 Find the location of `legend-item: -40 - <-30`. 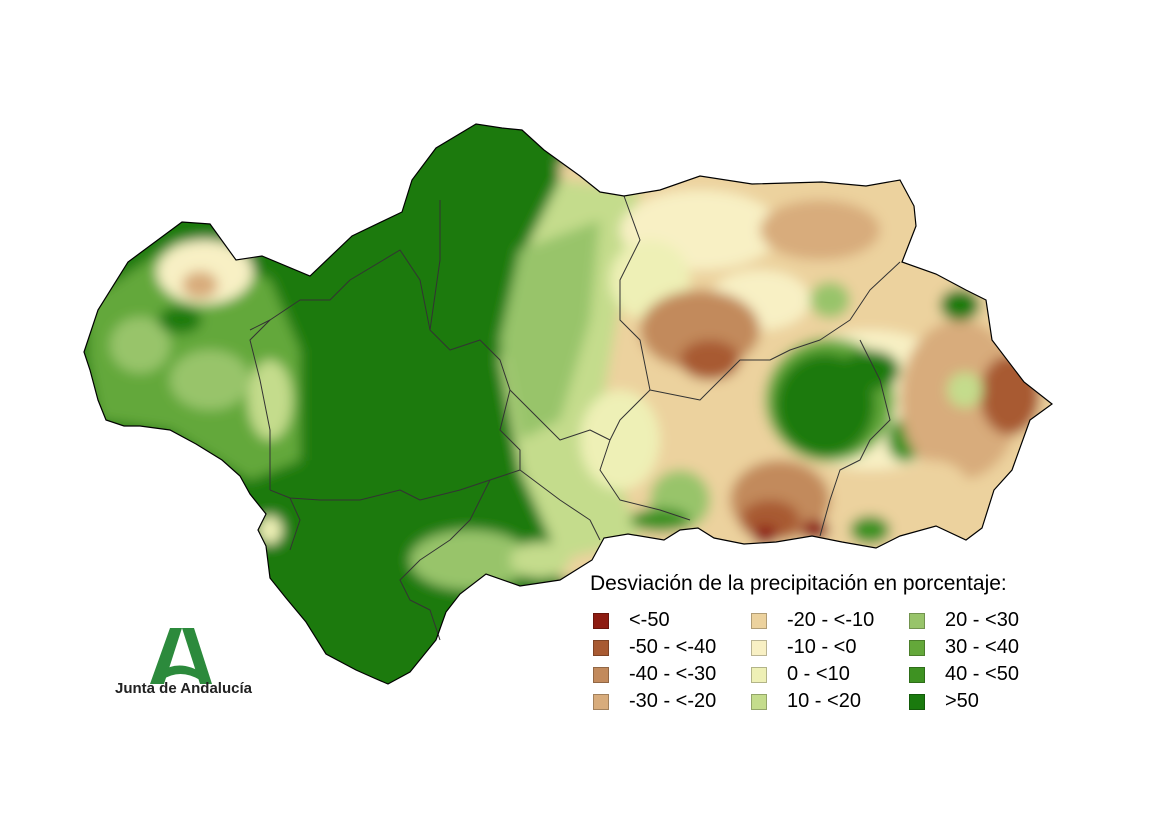

legend-item: -40 - <-30 is located at coordinates (654, 674).